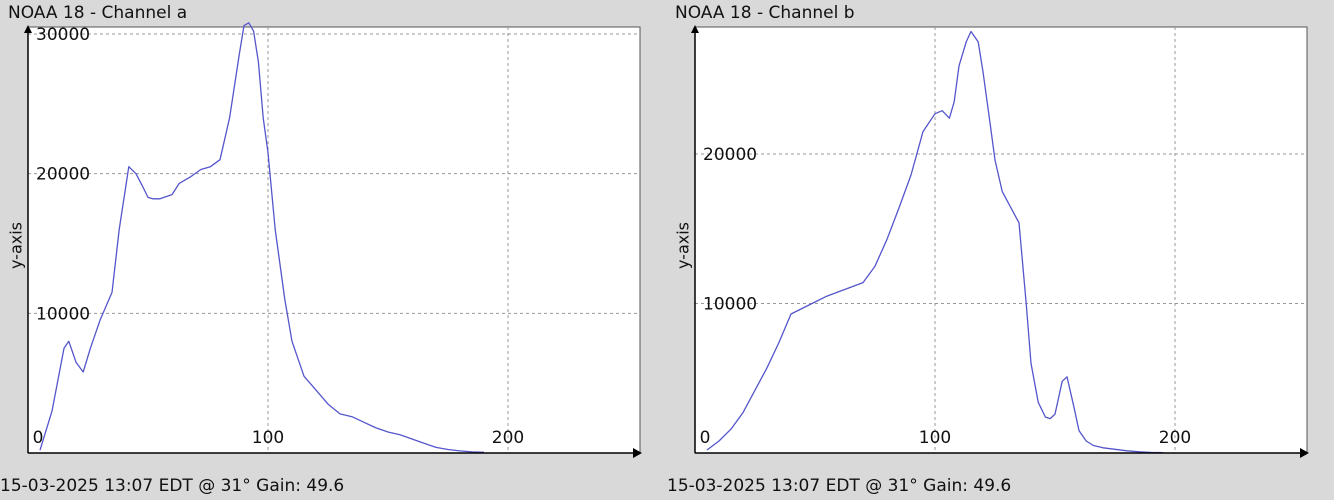 The height and width of the screenshot is (500, 1334). What do you see at coordinates (63, 35) in the screenshot?
I see `y-tick-label: 30000` at bounding box center [63, 35].